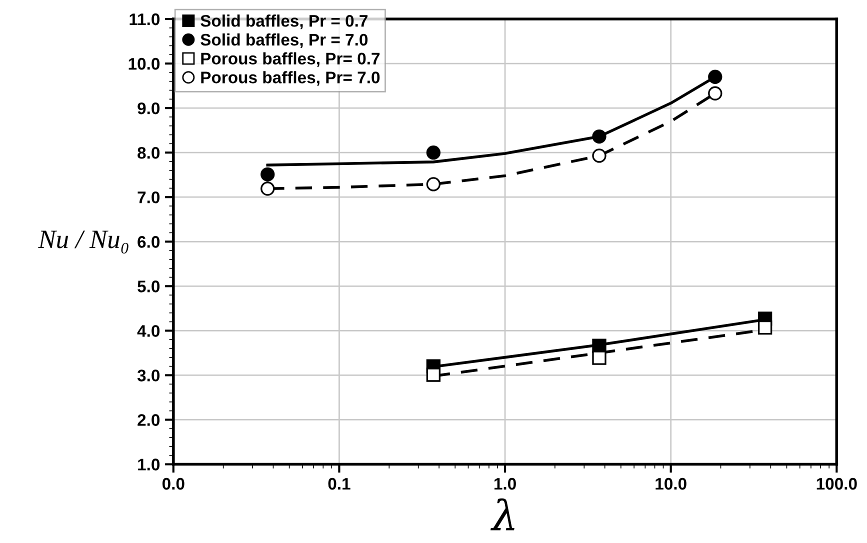  Describe the element at coordinates (339, 484) in the screenshot. I see `x-tick-label: 0.1` at that location.